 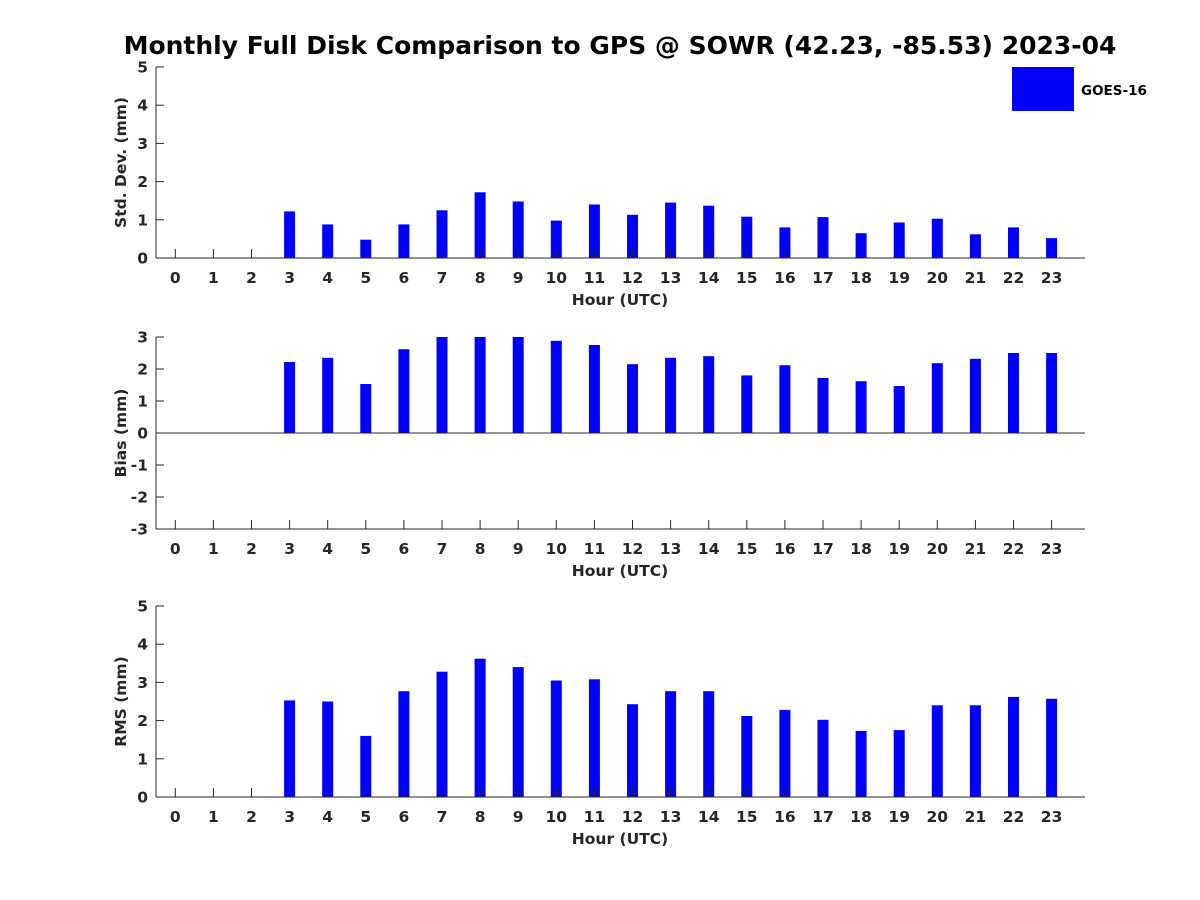 I want to click on y-tick-label: -1, so click(x=139, y=466).